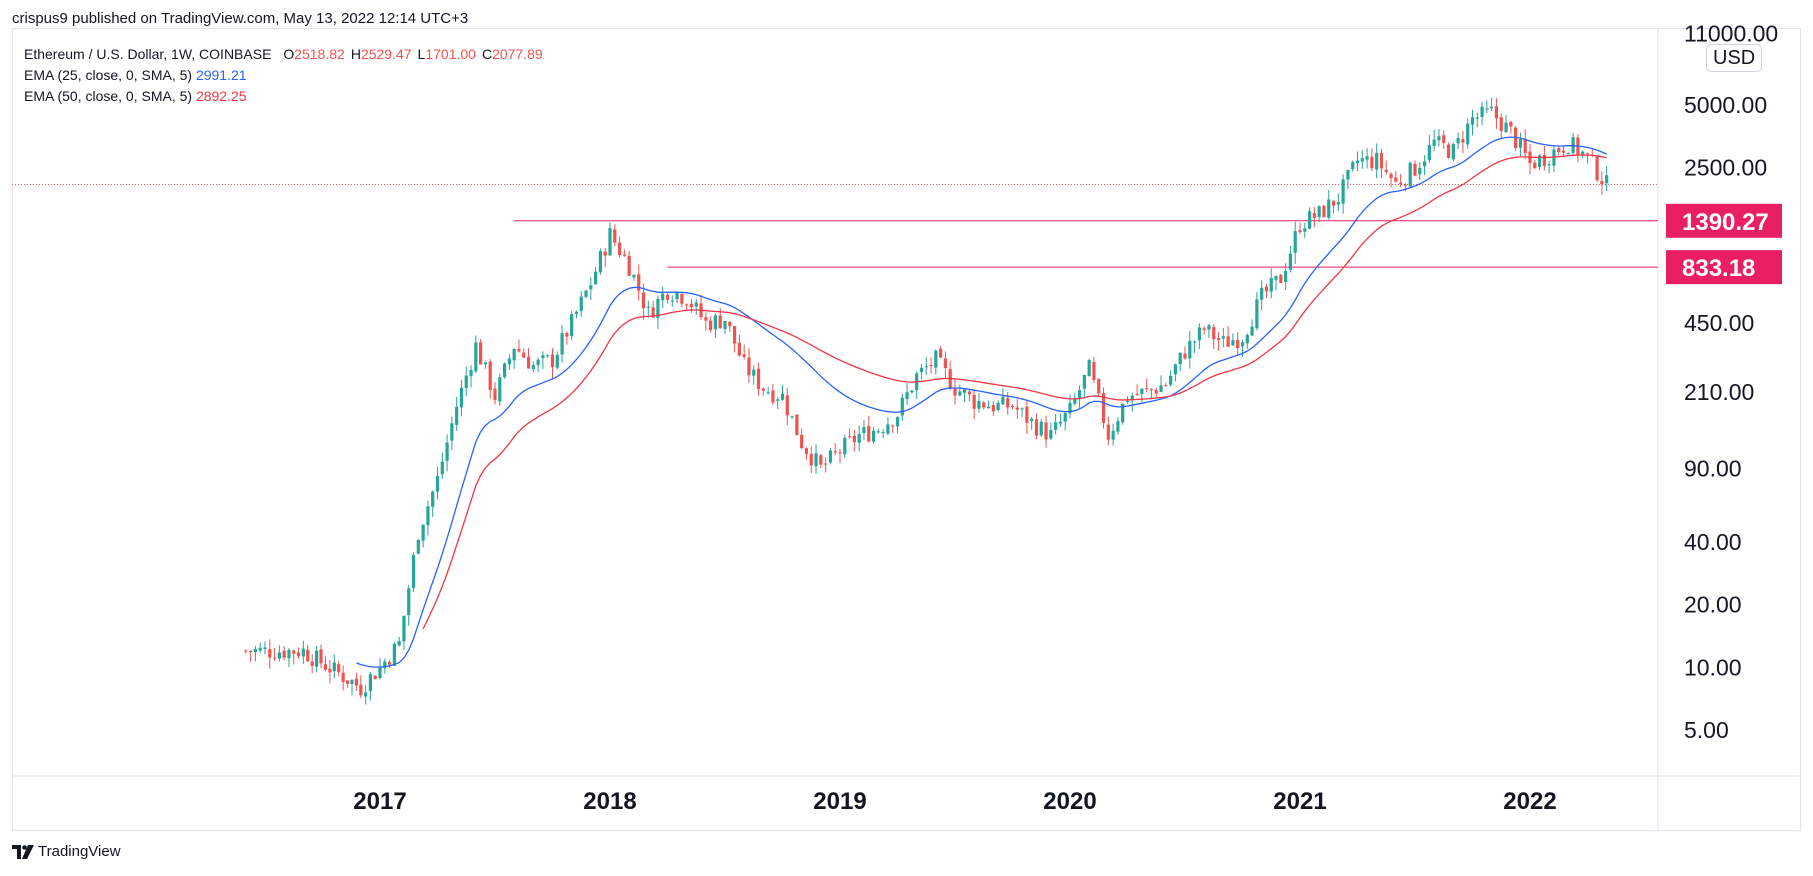 The width and height of the screenshot is (1813, 876). What do you see at coordinates (1706, 730) in the screenshot?
I see `price-tick-label: 5.00` at bounding box center [1706, 730].